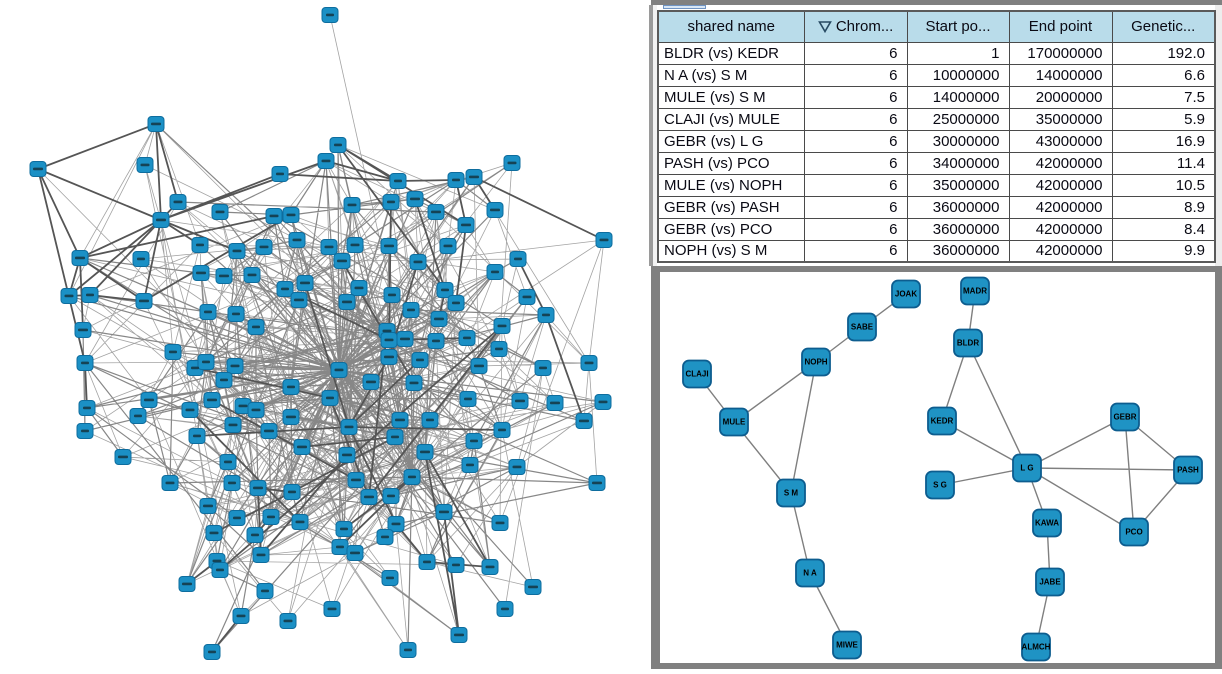  What do you see at coordinates (1036, 647) in the screenshot?
I see `svg-text: ALMCH` at bounding box center [1036, 647].